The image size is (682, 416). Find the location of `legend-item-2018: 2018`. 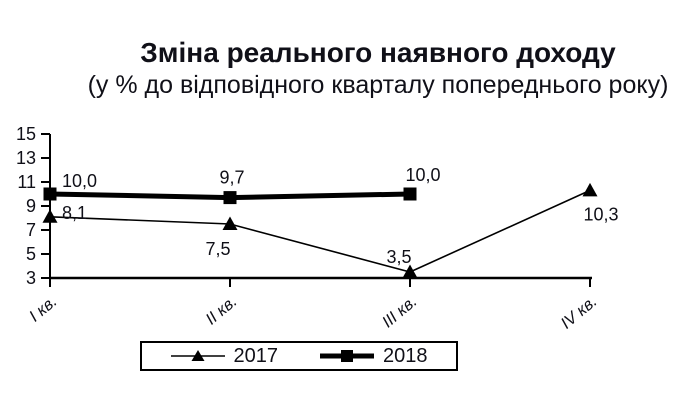

legend-item-2018: 2018 is located at coordinates (374, 356).